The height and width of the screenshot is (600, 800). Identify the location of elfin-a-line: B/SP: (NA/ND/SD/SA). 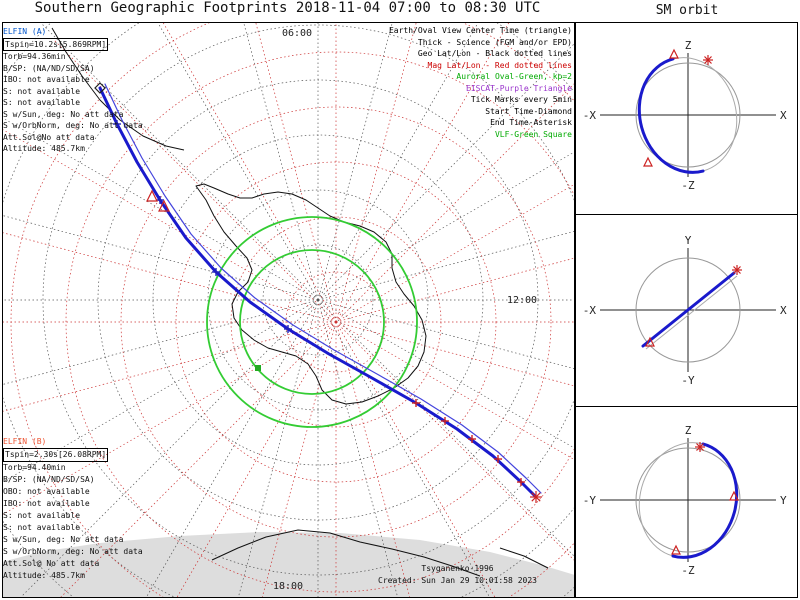
(49, 68).